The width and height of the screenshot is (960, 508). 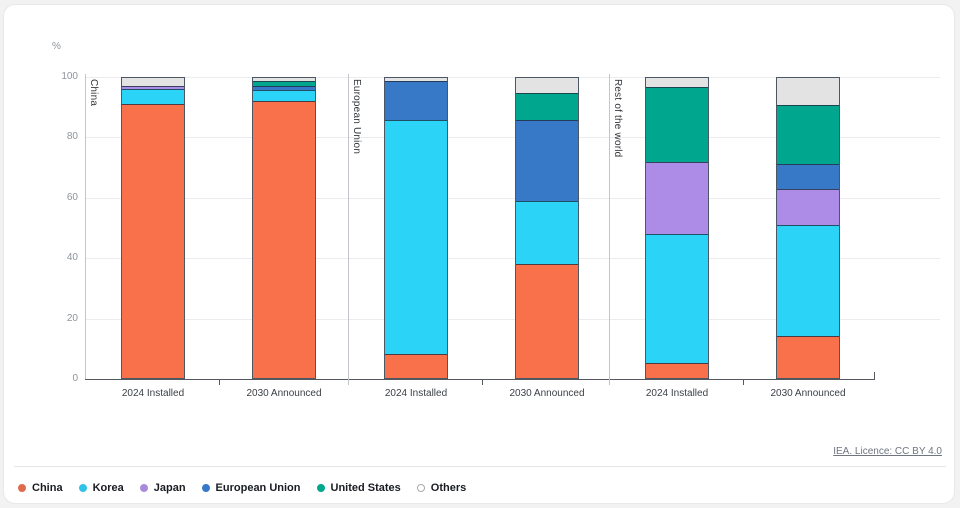 I want to click on y-tick-label-40: 40, so click(x=72, y=258).